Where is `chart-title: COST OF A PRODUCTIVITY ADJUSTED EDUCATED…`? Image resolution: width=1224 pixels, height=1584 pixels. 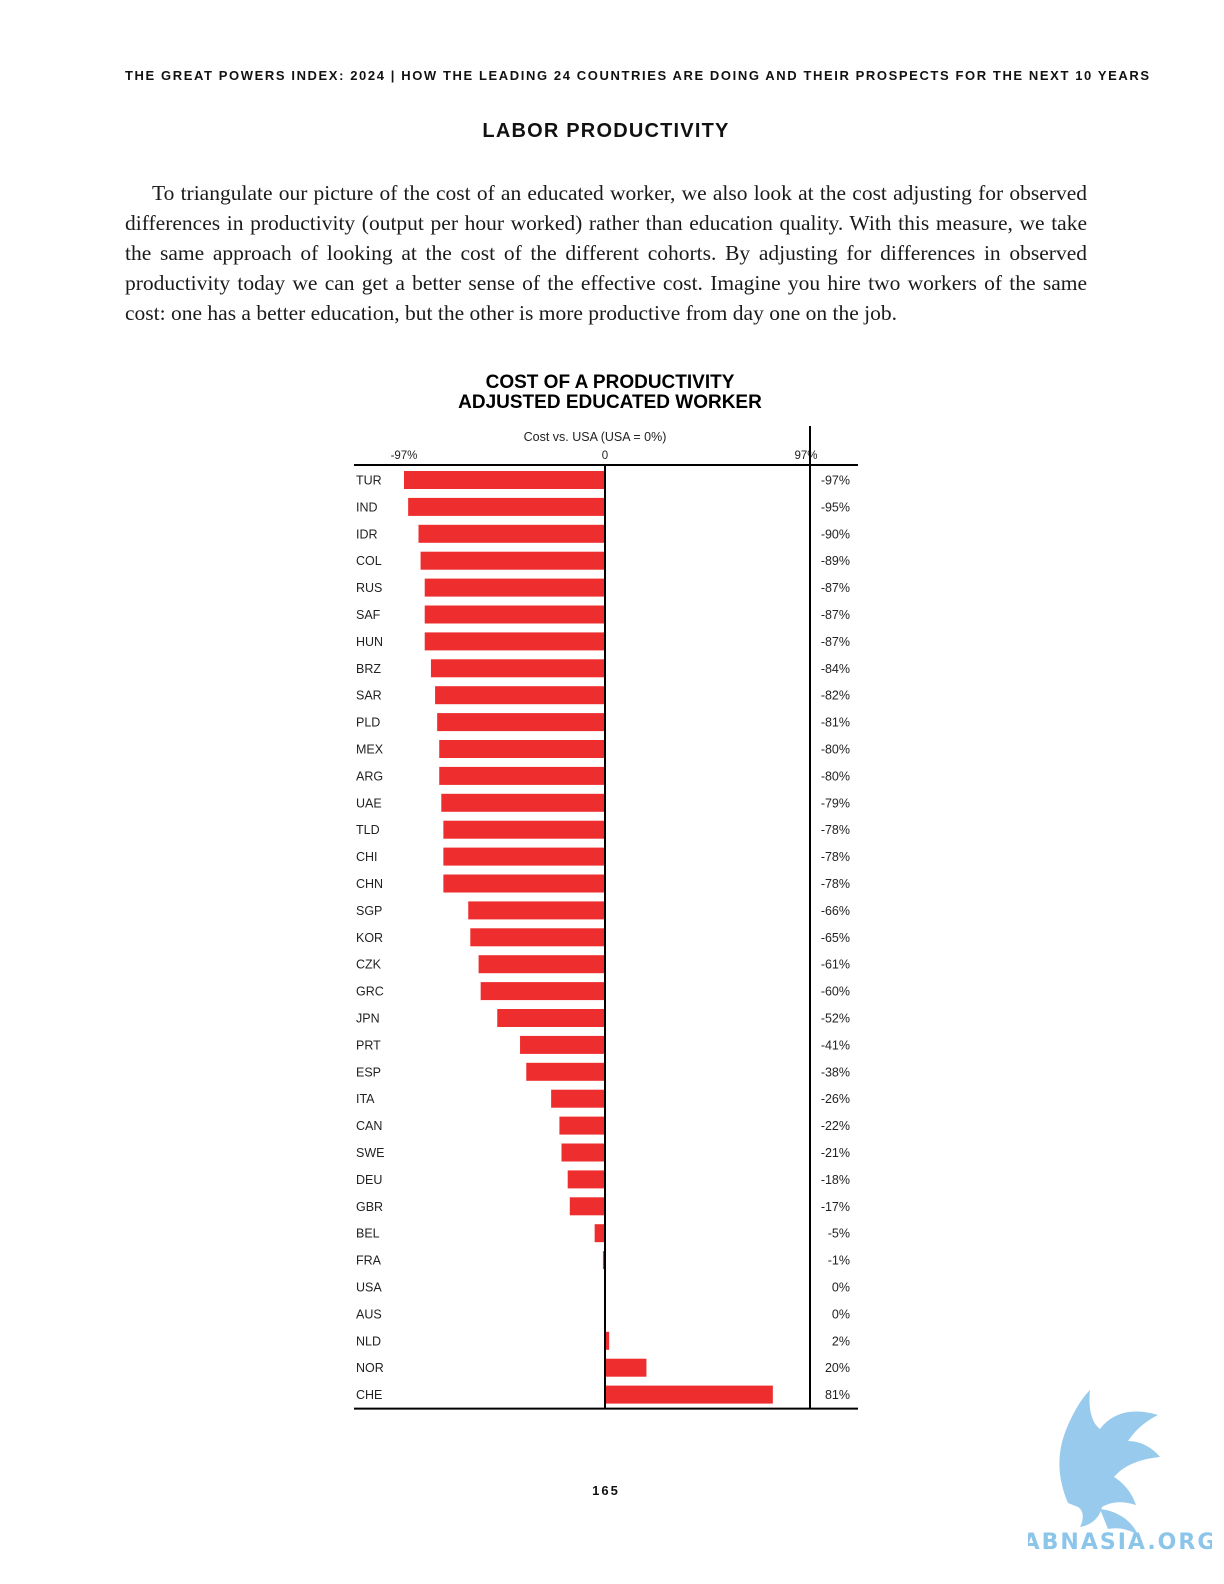
chart-title: COST OF A PRODUCTIVITY ADJUSTED EDUCATED… is located at coordinates (610, 393).